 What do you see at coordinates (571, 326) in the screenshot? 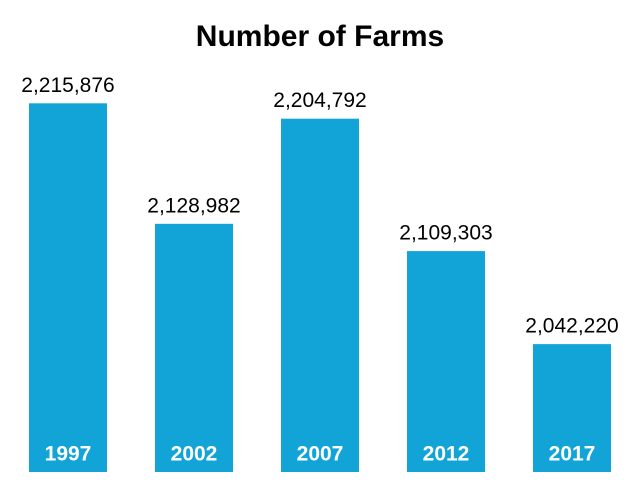
I see `value-label: 2,042,220` at bounding box center [571, 326].